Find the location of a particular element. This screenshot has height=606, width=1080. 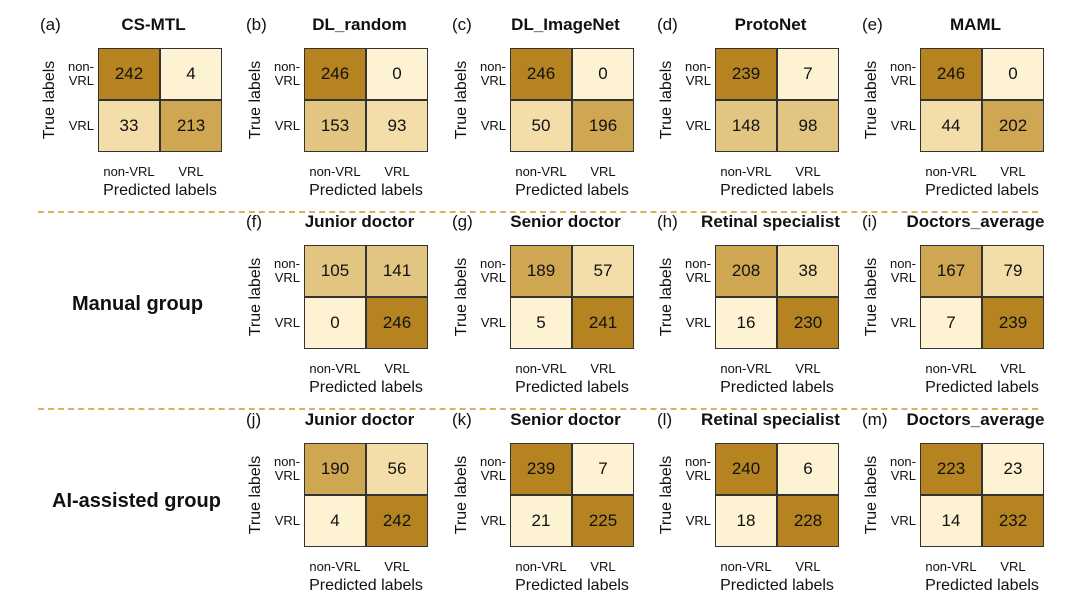

matrix-cell: 223 is located at coordinates (951, 469).